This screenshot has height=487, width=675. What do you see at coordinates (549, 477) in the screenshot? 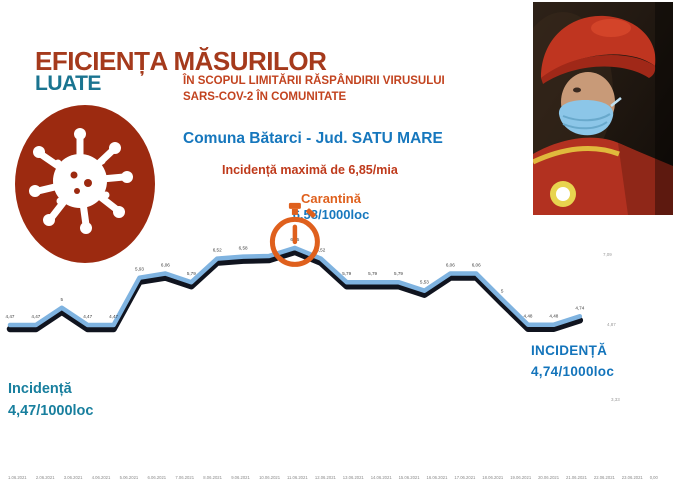
I see `chart-date-label: 20.06.2021` at bounding box center [549, 477].